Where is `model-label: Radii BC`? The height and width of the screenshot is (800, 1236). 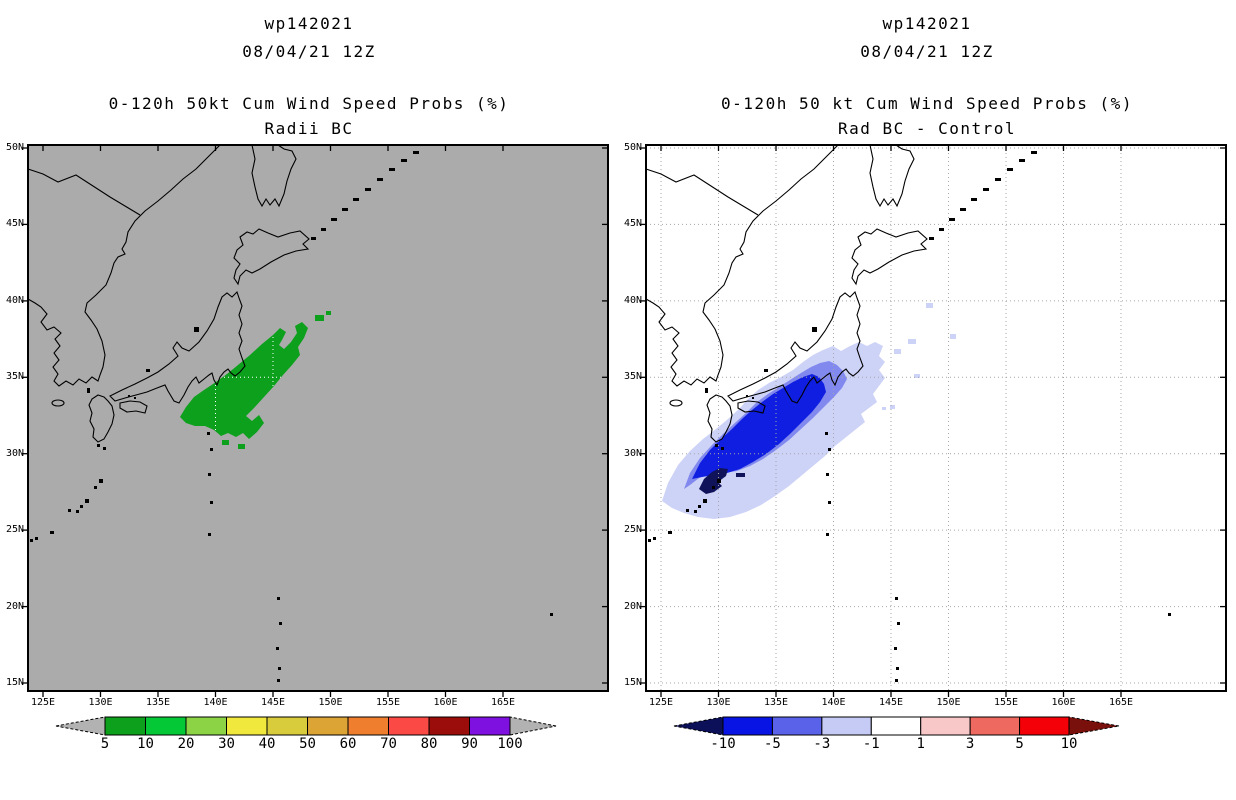
model-label: Radii BC is located at coordinates (309, 128).